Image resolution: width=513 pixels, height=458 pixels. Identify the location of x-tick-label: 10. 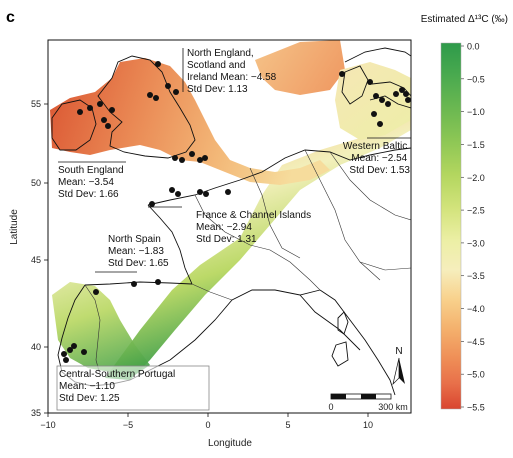
(368, 425).